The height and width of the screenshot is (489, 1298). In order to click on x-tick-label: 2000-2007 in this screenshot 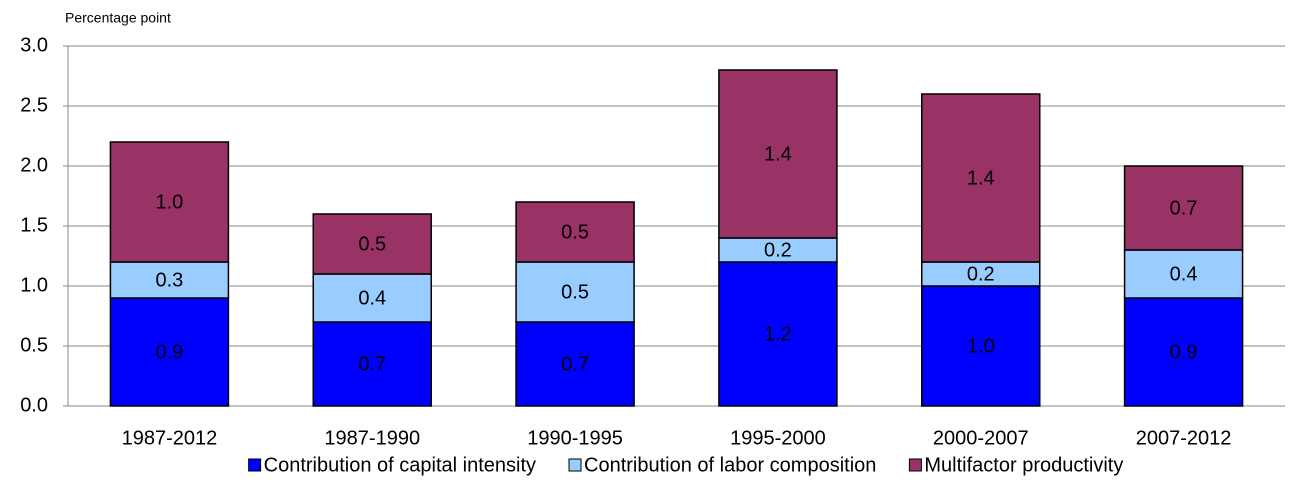, I will do `click(981, 438)`.